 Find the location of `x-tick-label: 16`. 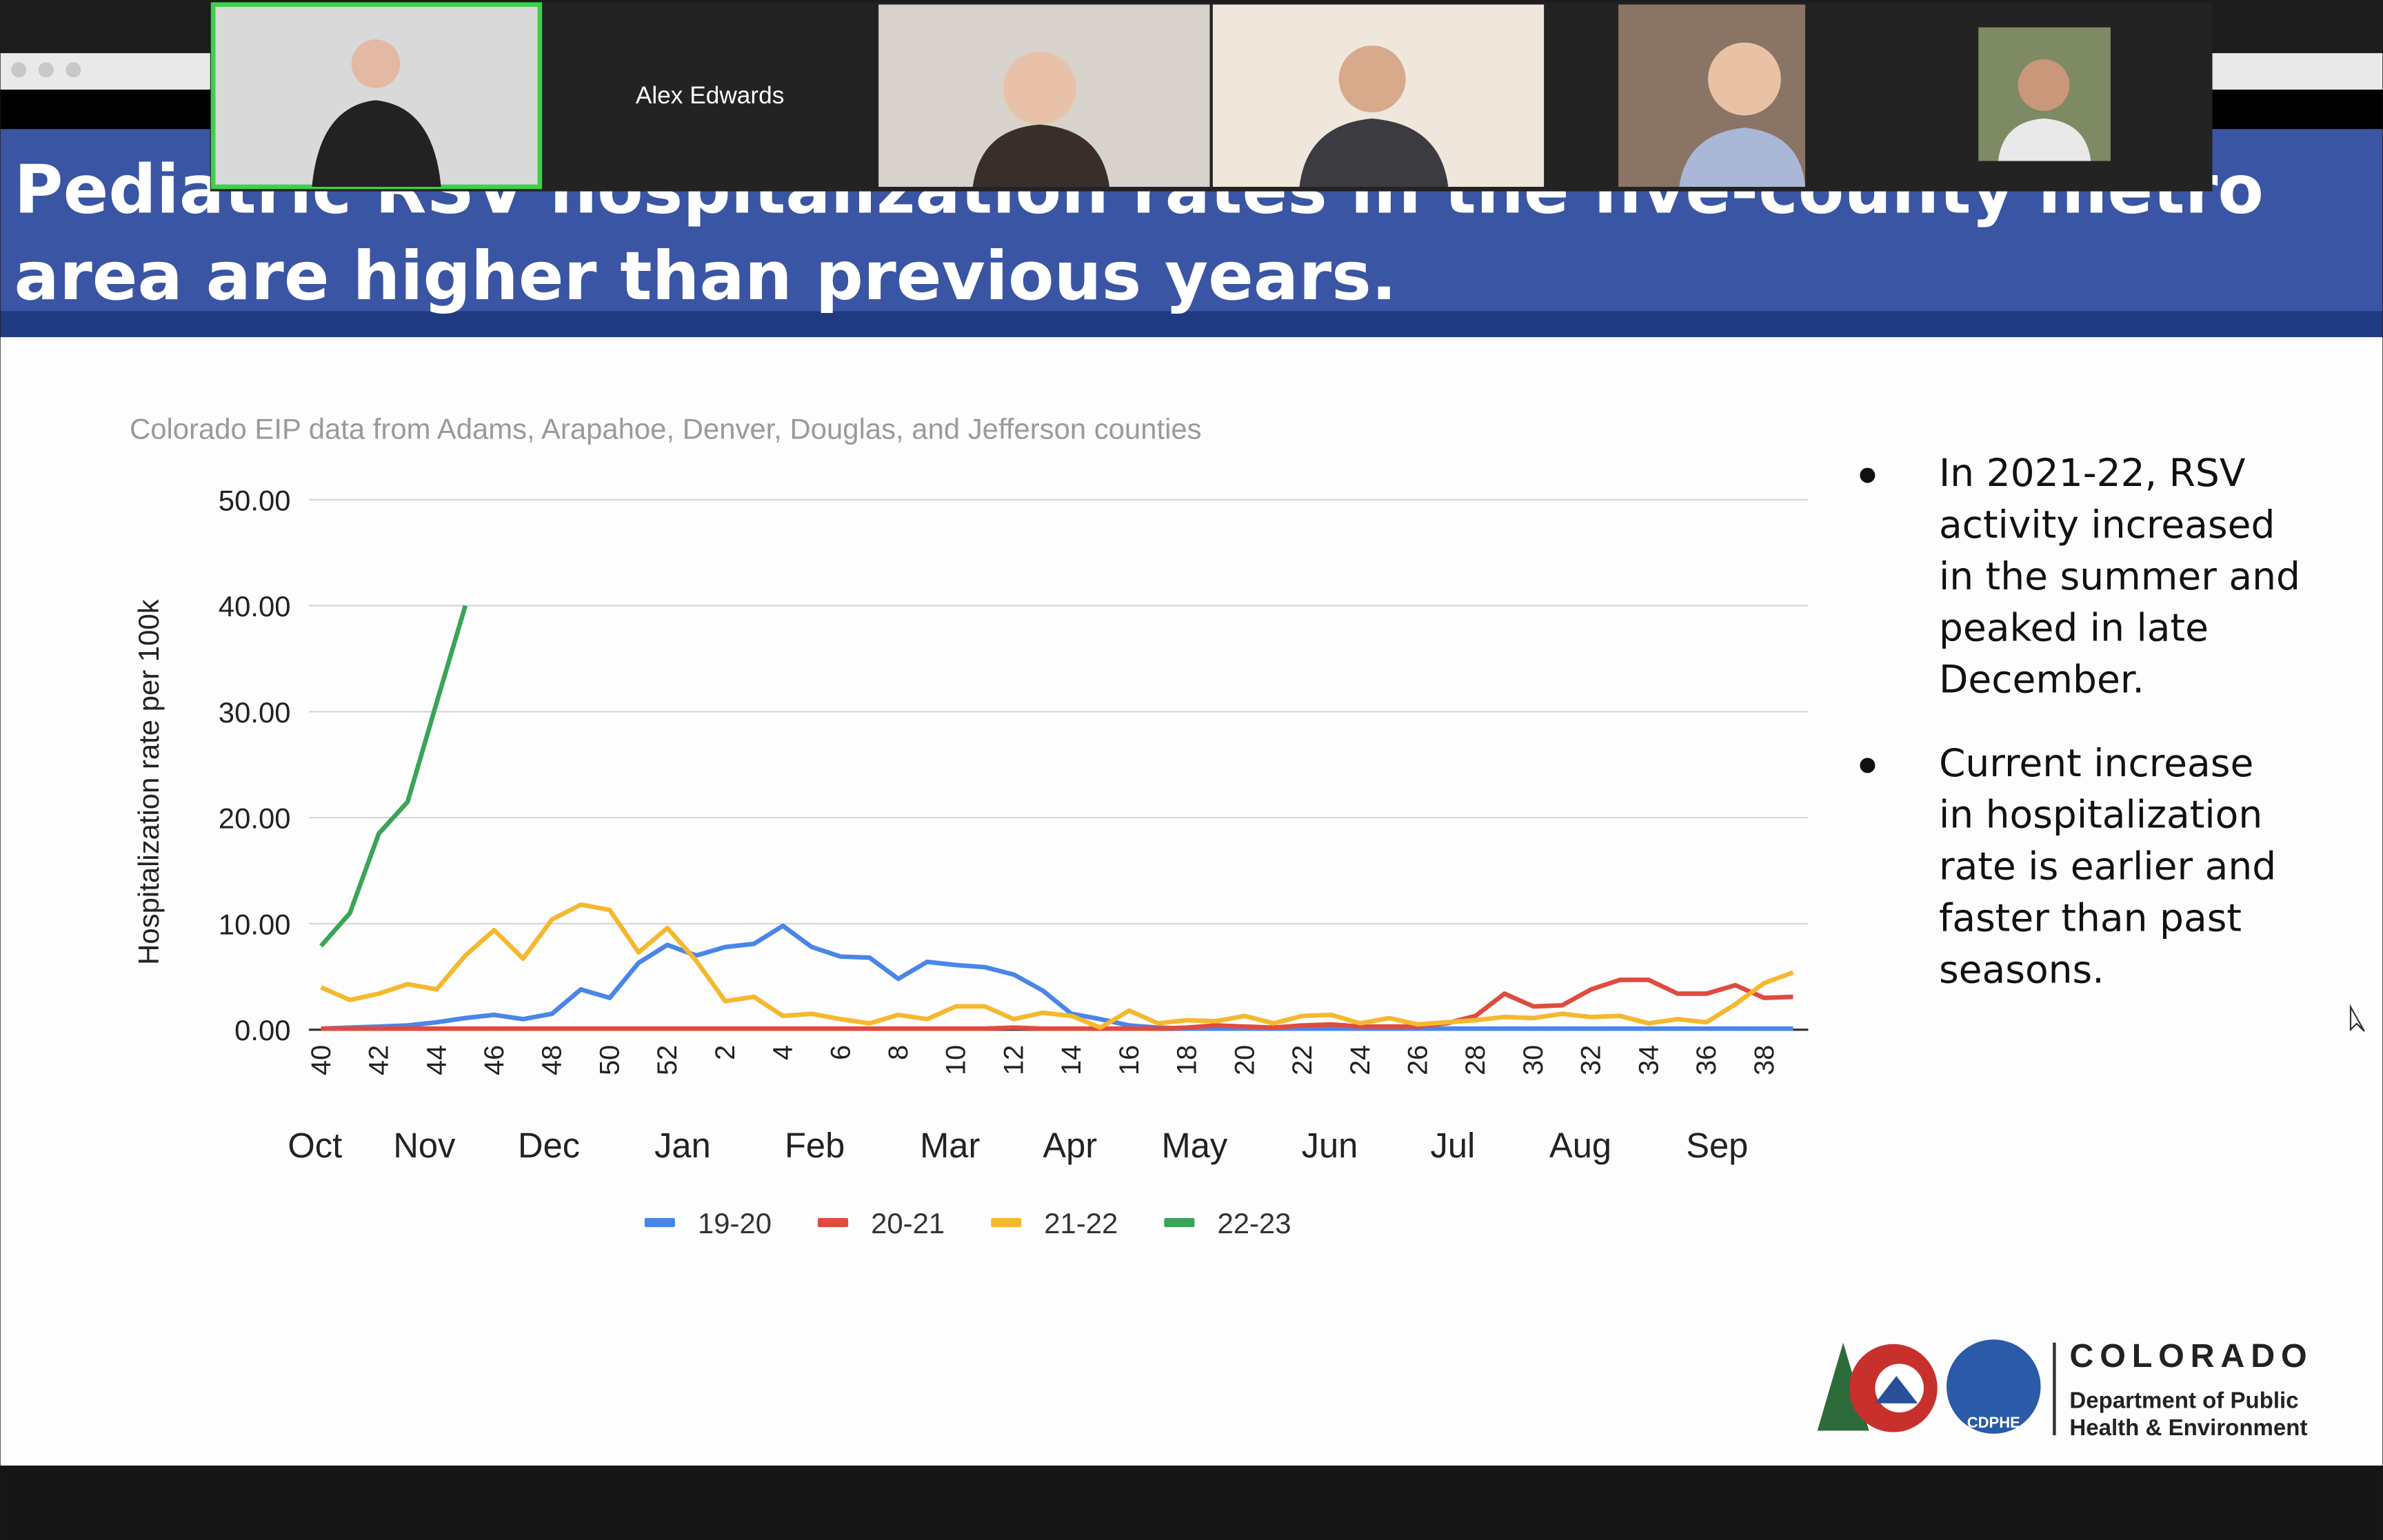

x-tick-label: 16 is located at coordinates (1129, 1060).